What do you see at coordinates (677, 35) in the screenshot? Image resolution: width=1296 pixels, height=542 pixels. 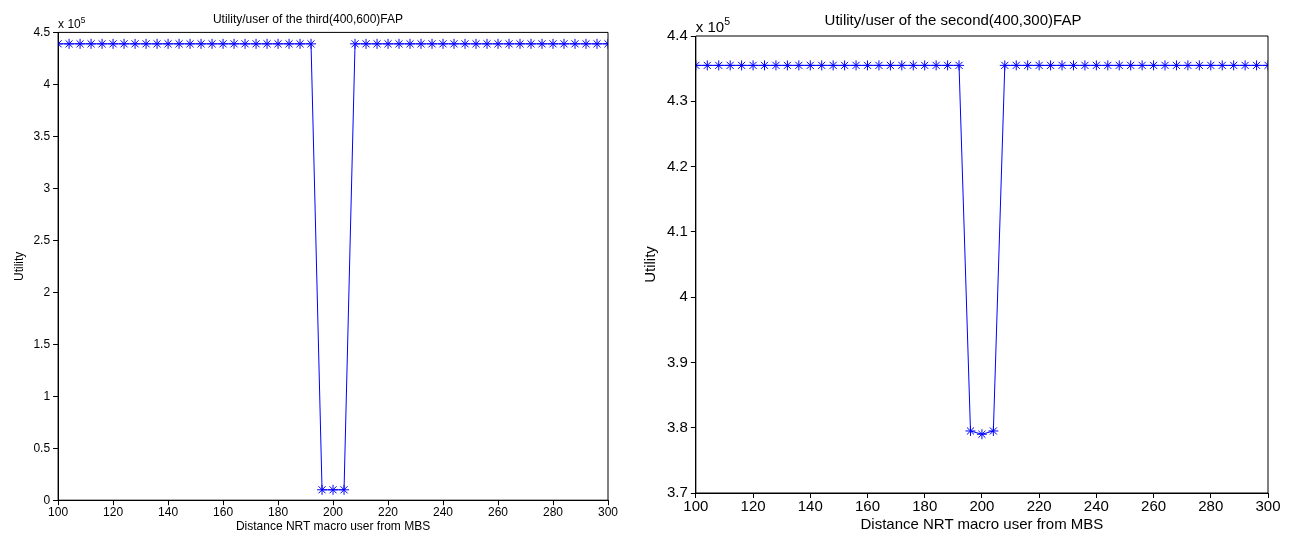 I see `y-tick-label: 4.4` at bounding box center [677, 35].